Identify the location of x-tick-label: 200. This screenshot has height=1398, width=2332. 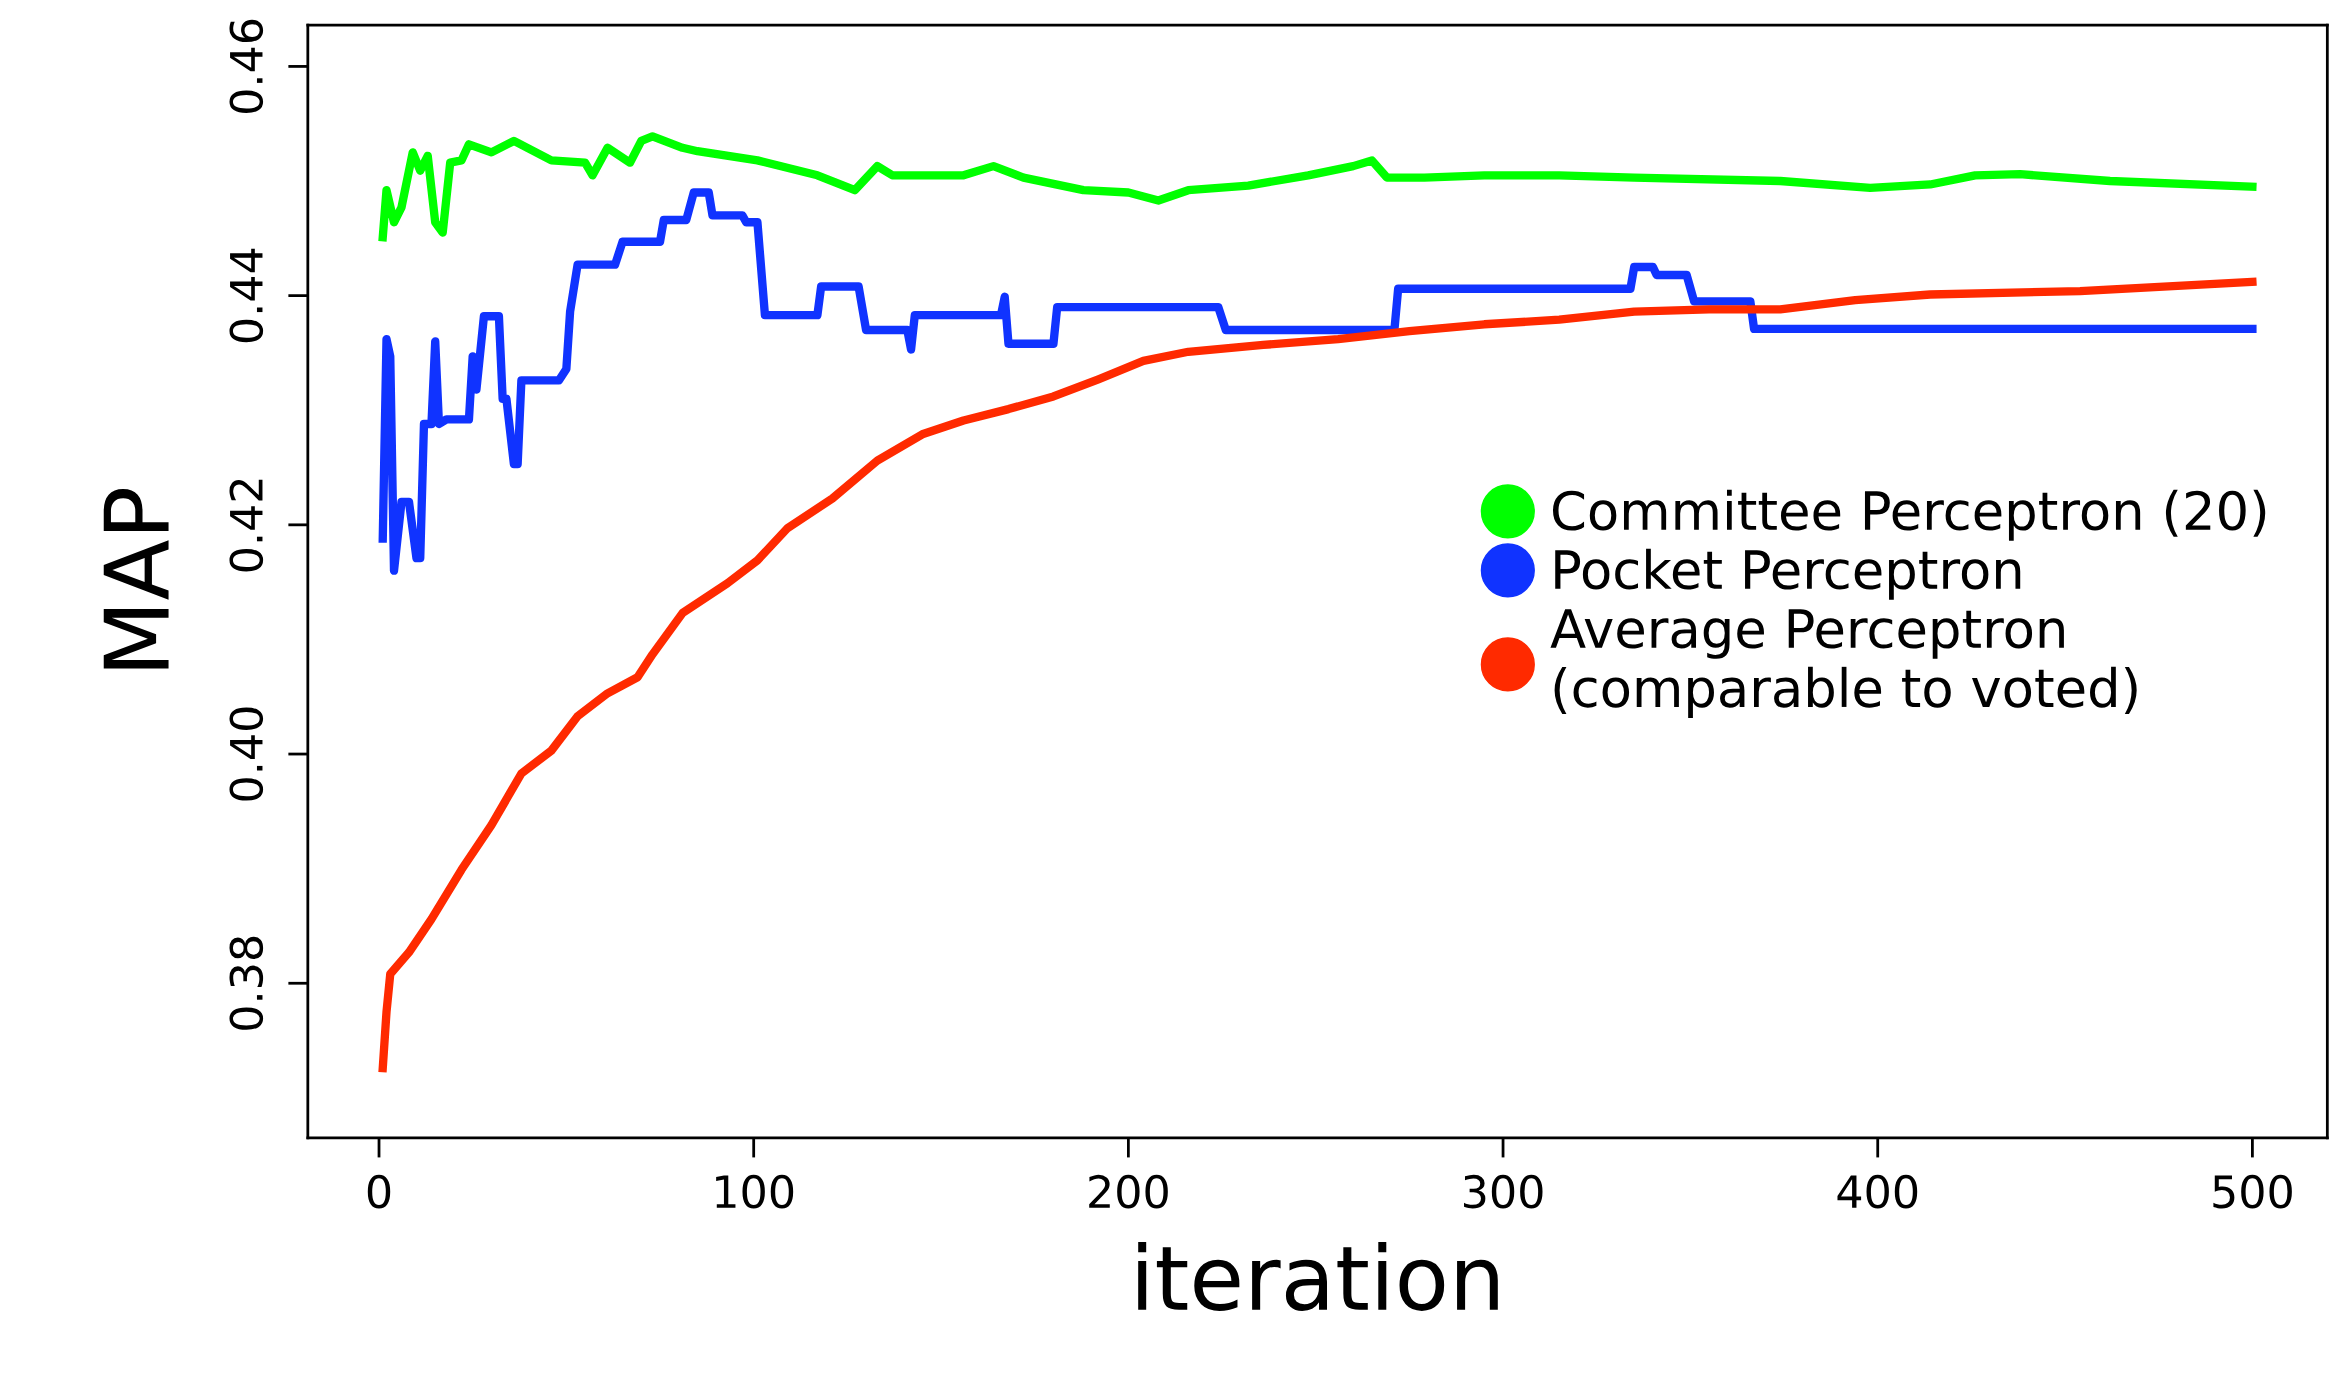
(1128, 1191).